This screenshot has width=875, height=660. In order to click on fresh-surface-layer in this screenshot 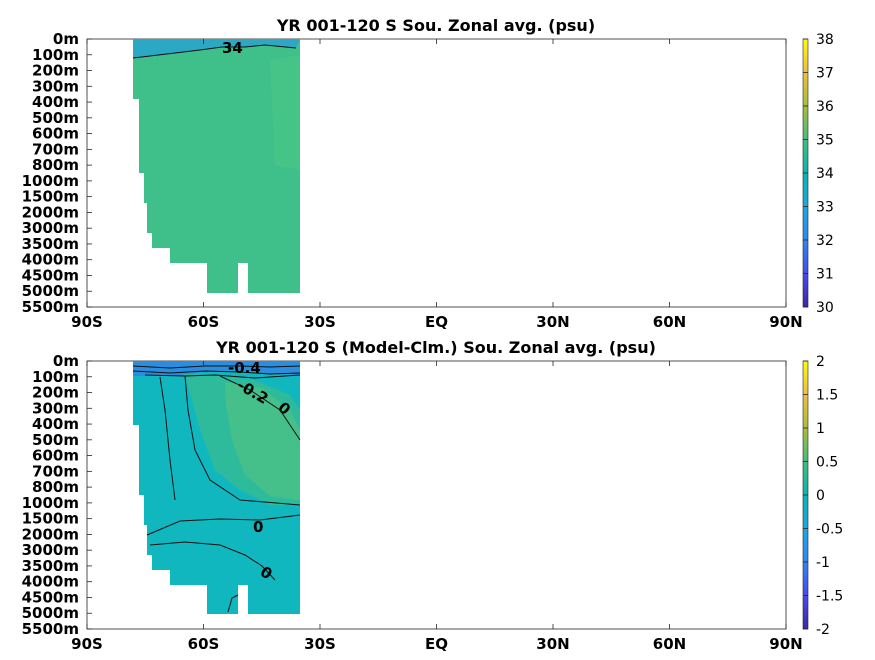, I will do `click(216, 48)`.